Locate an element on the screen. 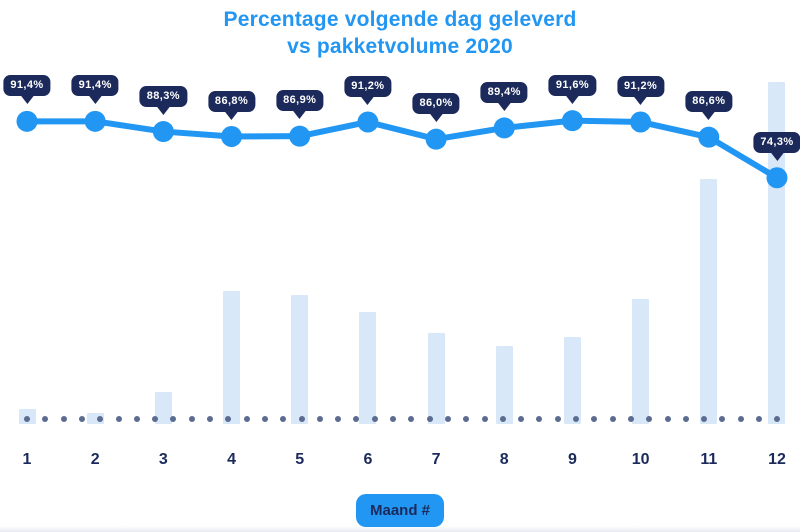 This screenshot has height=532, width=800. bottom-edge-gradient is located at coordinates (400, 529).